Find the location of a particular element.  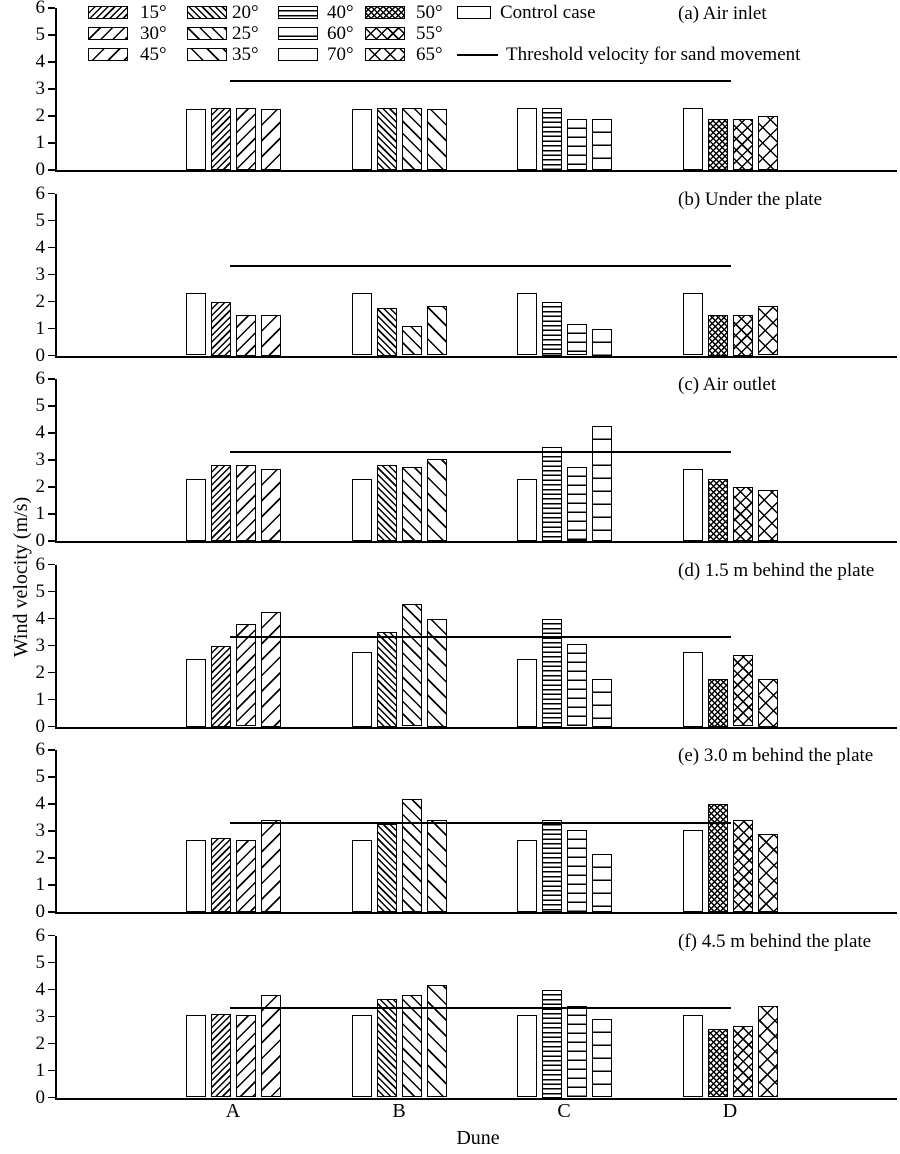

bar-c-D-55deg is located at coordinates (742, 514).